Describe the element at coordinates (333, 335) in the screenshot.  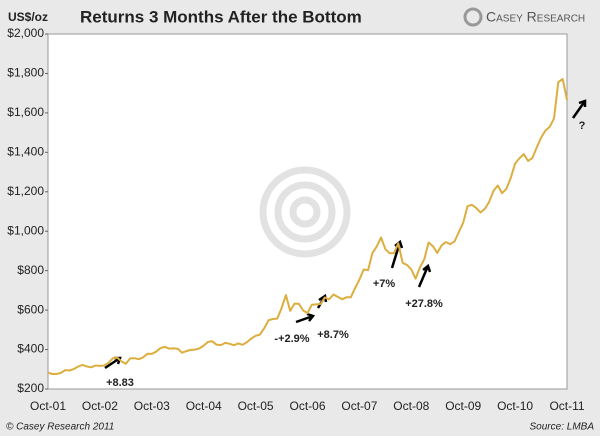
I see `annotation: +8.7%` at that location.